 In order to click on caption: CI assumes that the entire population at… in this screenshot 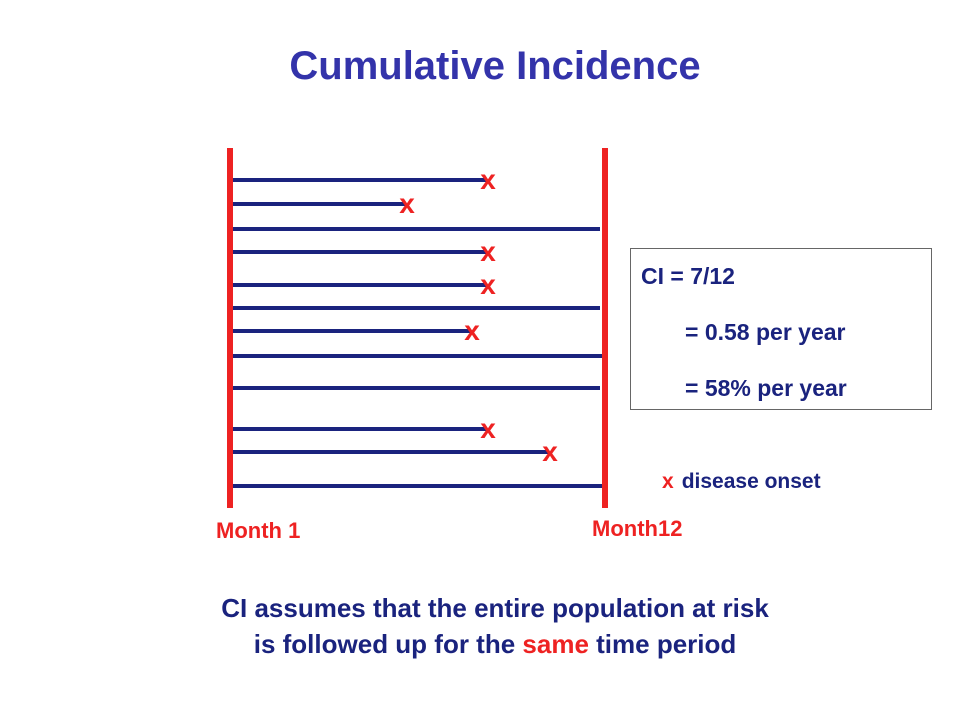, I will do `click(480, 626)`.